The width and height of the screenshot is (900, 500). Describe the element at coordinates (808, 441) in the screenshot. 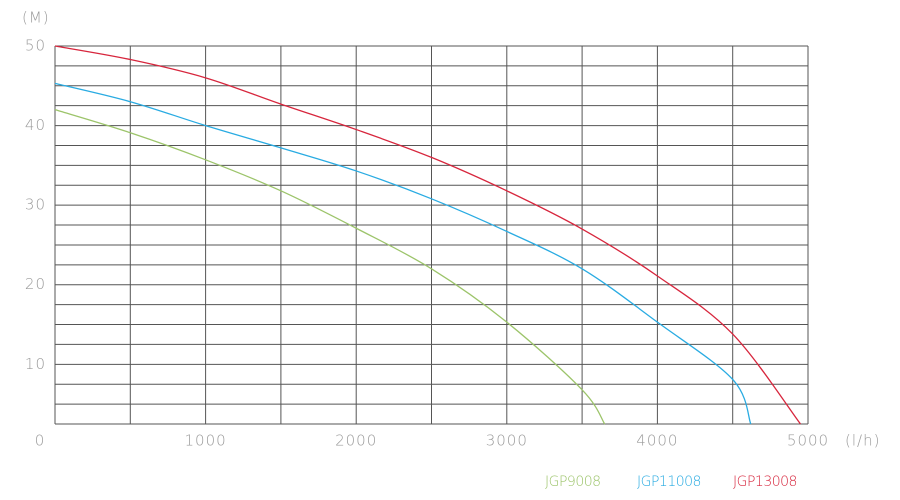

I see `x-tick-label: 5000` at that location.